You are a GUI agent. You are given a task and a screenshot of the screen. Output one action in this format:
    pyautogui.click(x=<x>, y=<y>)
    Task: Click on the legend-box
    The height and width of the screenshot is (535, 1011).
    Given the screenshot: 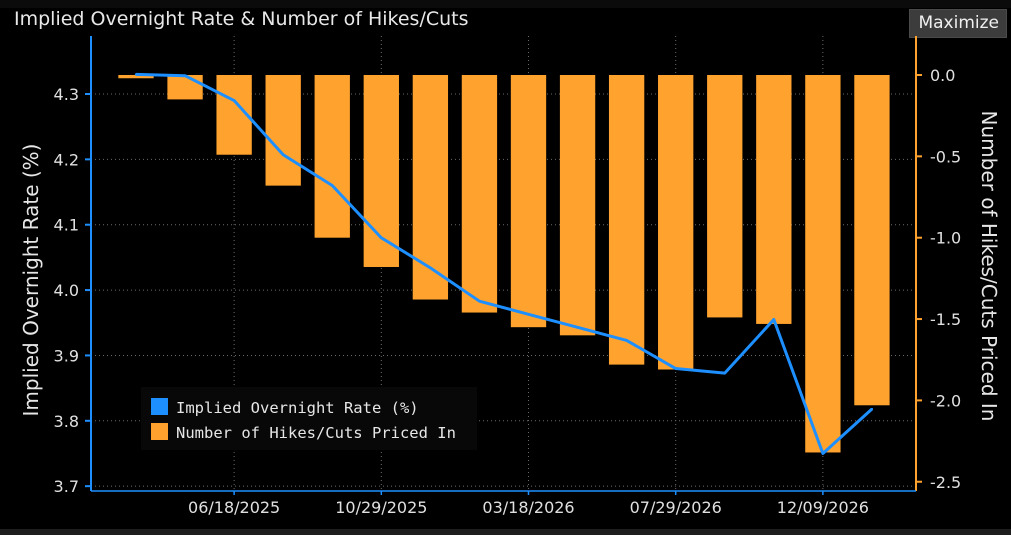 What is the action you would take?
    pyautogui.click(x=309, y=418)
    